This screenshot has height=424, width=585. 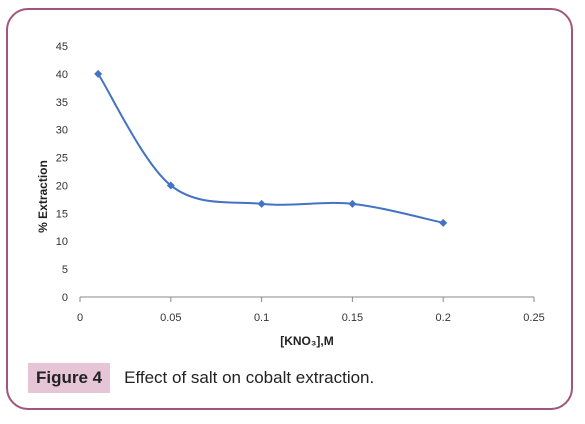 What do you see at coordinates (443, 318) in the screenshot?
I see `x-tick-label: 0.2` at bounding box center [443, 318].